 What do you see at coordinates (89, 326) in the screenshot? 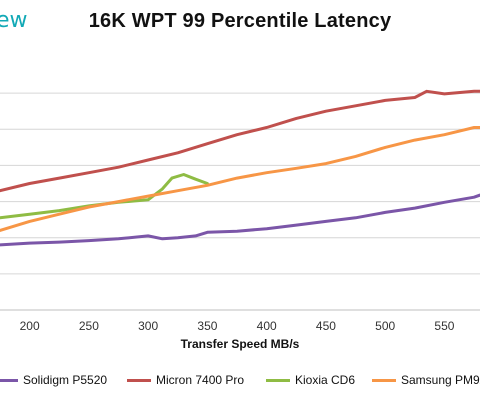
I see `x-tick-label: 250` at bounding box center [89, 326].